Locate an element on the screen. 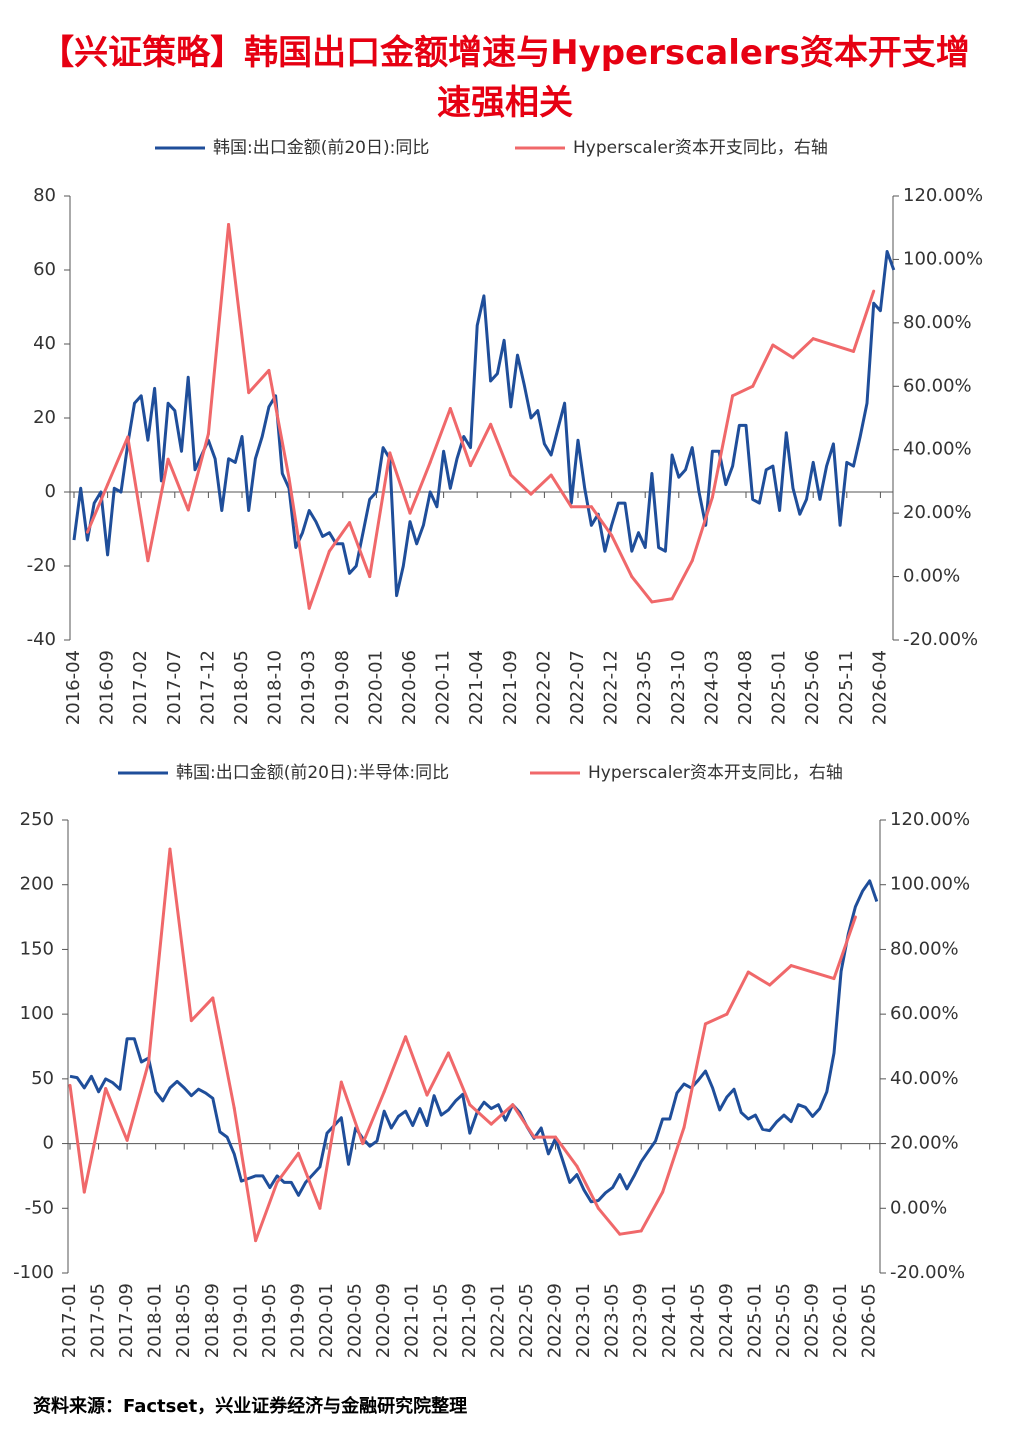 The height and width of the screenshot is (1429, 1010). y-tick-label: 60 is located at coordinates (44, 269).